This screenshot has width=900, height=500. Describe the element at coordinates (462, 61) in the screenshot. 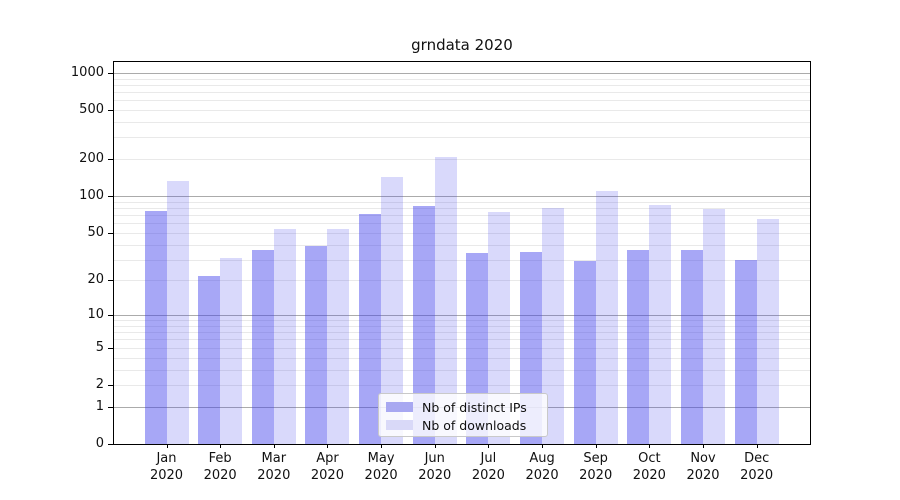

I see `spine-top` at that location.